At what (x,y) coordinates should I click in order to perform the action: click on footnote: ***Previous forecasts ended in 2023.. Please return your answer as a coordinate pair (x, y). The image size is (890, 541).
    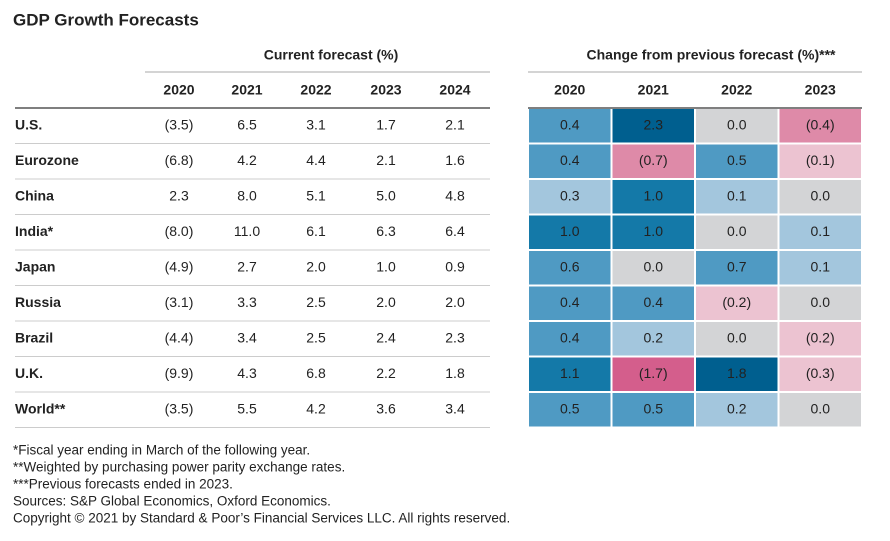
    Looking at the image, I should click on (123, 484).